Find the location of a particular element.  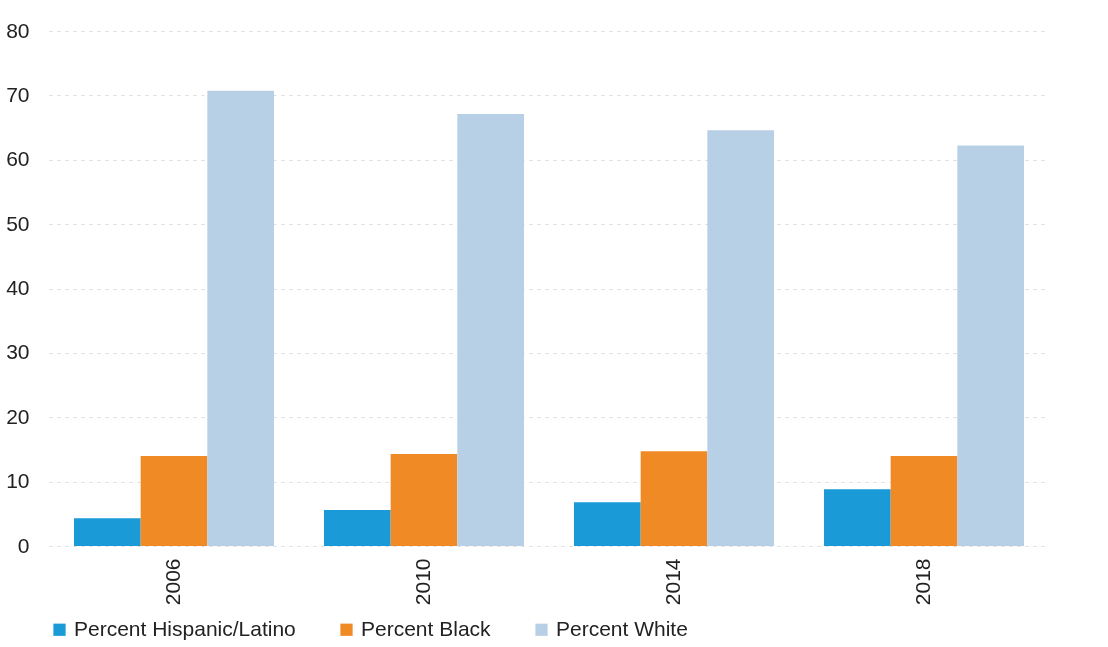

legend-label: Percent White is located at coordinates (622, 628).